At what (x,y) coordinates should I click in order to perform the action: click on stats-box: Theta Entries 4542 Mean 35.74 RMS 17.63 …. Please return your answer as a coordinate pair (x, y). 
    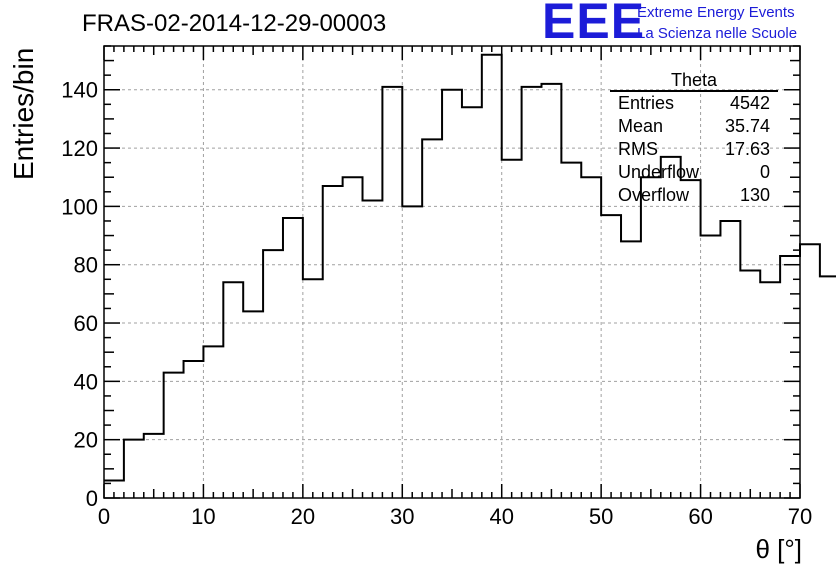
    Looking at the image, I should click on (694, 138).